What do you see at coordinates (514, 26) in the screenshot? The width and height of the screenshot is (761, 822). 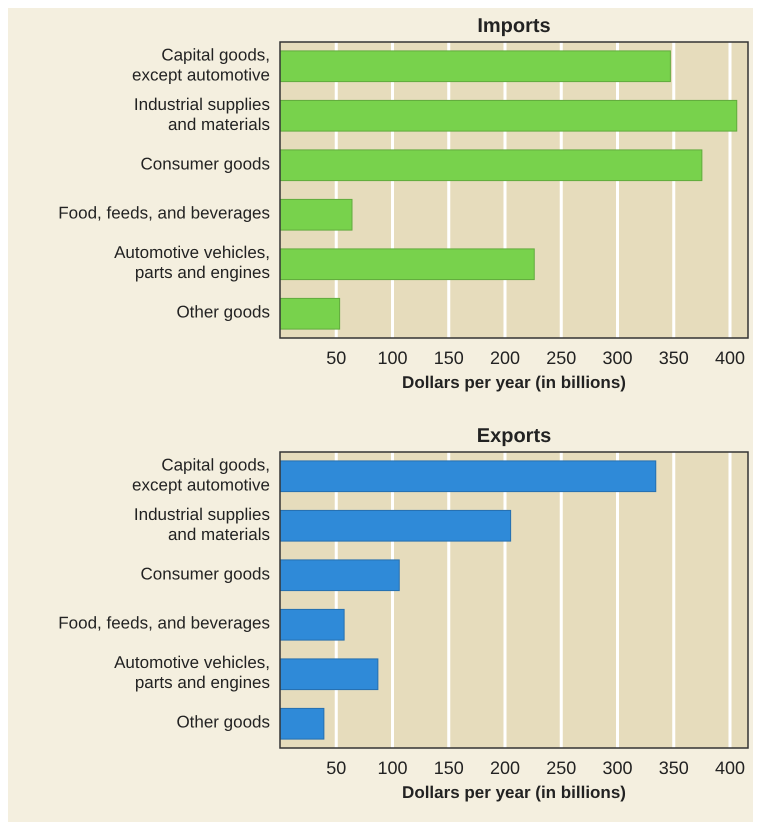 I see `chart-title: Imports` at bounding box center [514, 26].